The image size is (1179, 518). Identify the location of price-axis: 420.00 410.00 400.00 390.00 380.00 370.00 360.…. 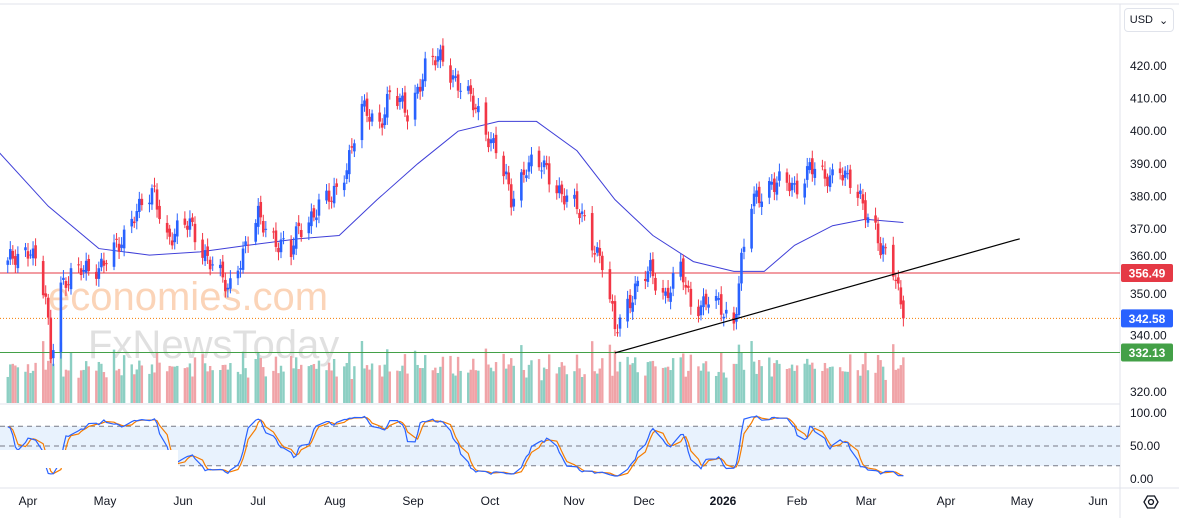
(1148, 272).